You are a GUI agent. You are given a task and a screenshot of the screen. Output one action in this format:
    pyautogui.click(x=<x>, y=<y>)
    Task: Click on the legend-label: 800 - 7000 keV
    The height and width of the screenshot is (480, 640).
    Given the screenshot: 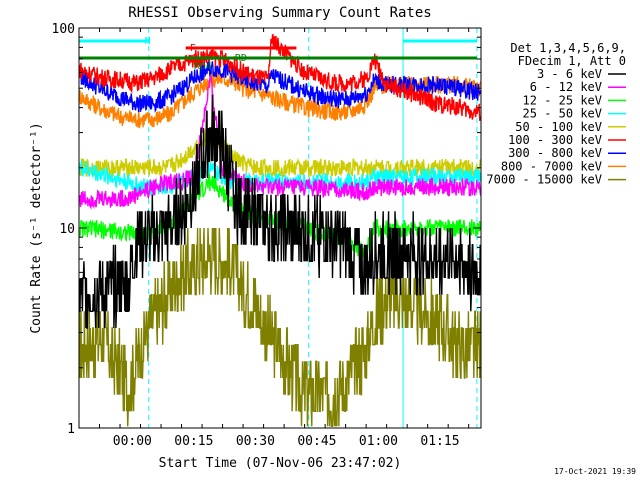 What is the action you would take?
    pyautogui.click(x=551, y=166)
    